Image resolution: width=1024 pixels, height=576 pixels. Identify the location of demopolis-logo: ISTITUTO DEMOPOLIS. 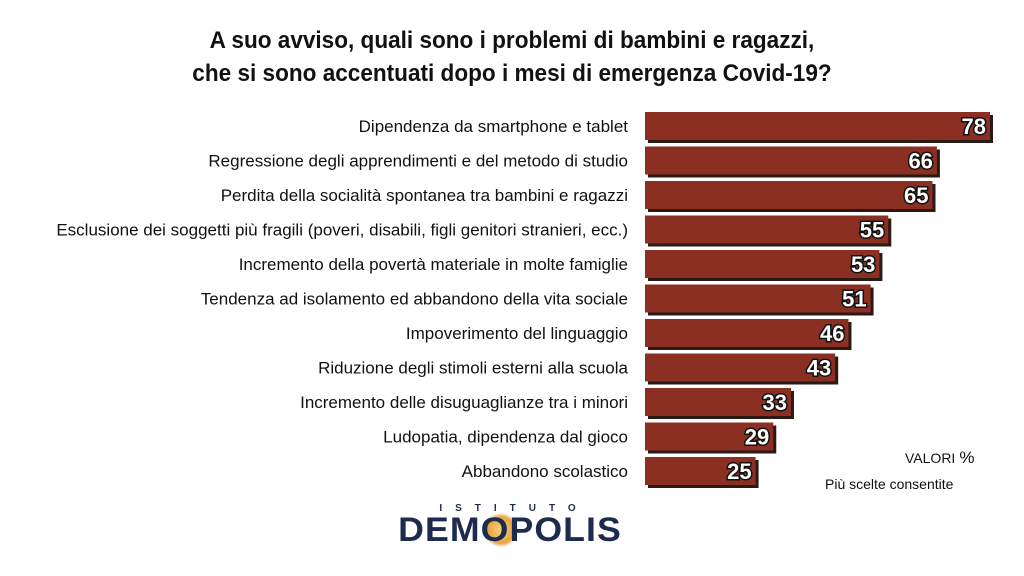
(510, 531).